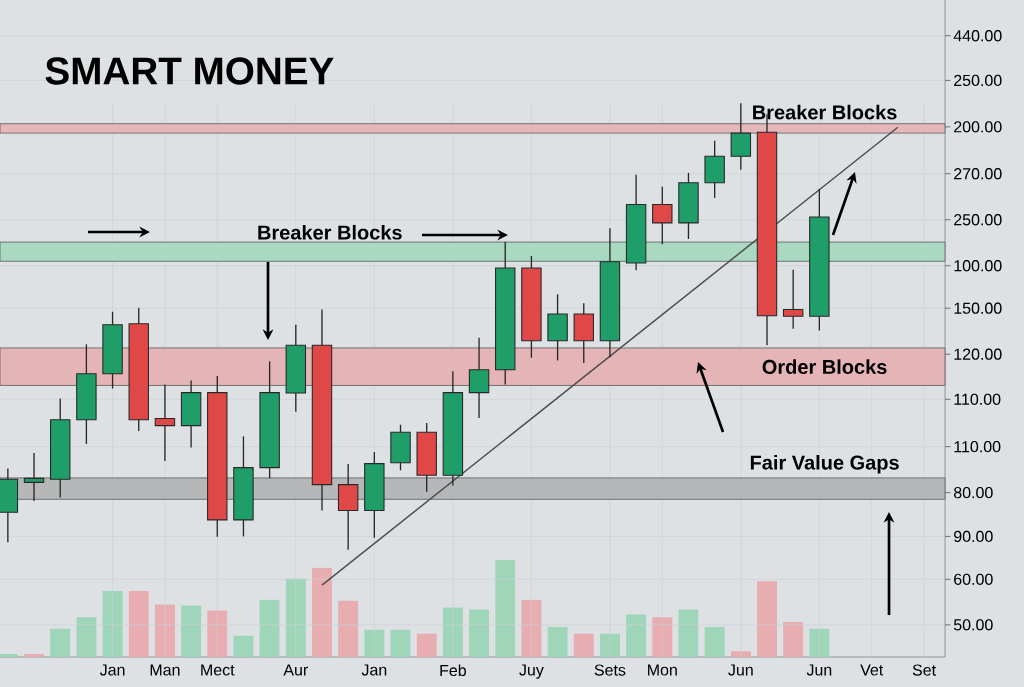 This screenshot has width=1024, height=687. I want to click on x-tick-label: Set, so click(924, 670).